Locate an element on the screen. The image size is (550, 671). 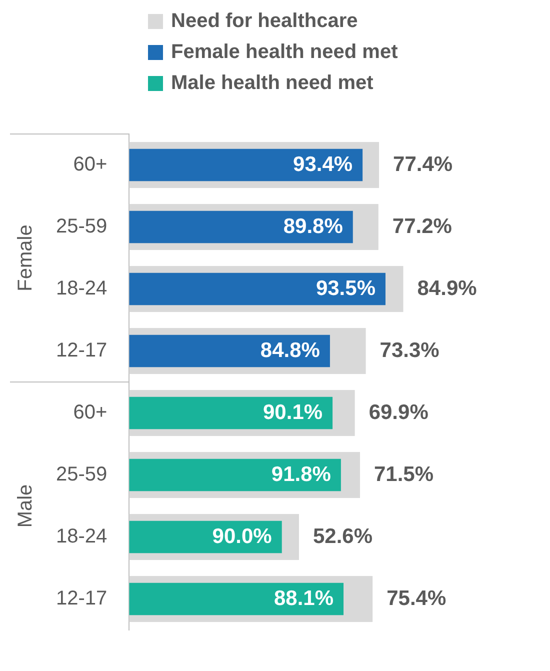
data-label: 52.6% is located at coordinates (342, 536).